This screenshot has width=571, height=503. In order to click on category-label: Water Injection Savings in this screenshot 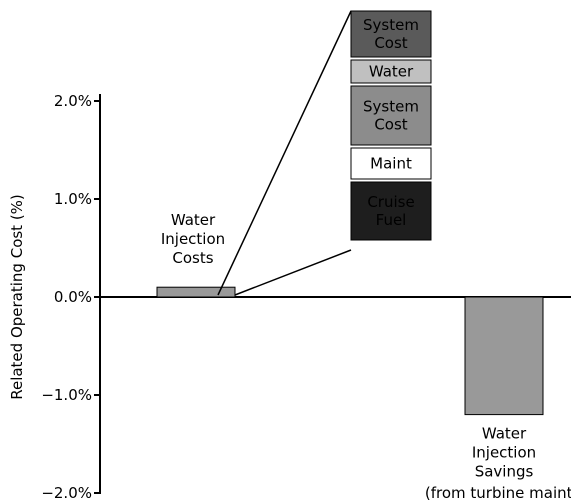, I will do `click(504, 453)`.